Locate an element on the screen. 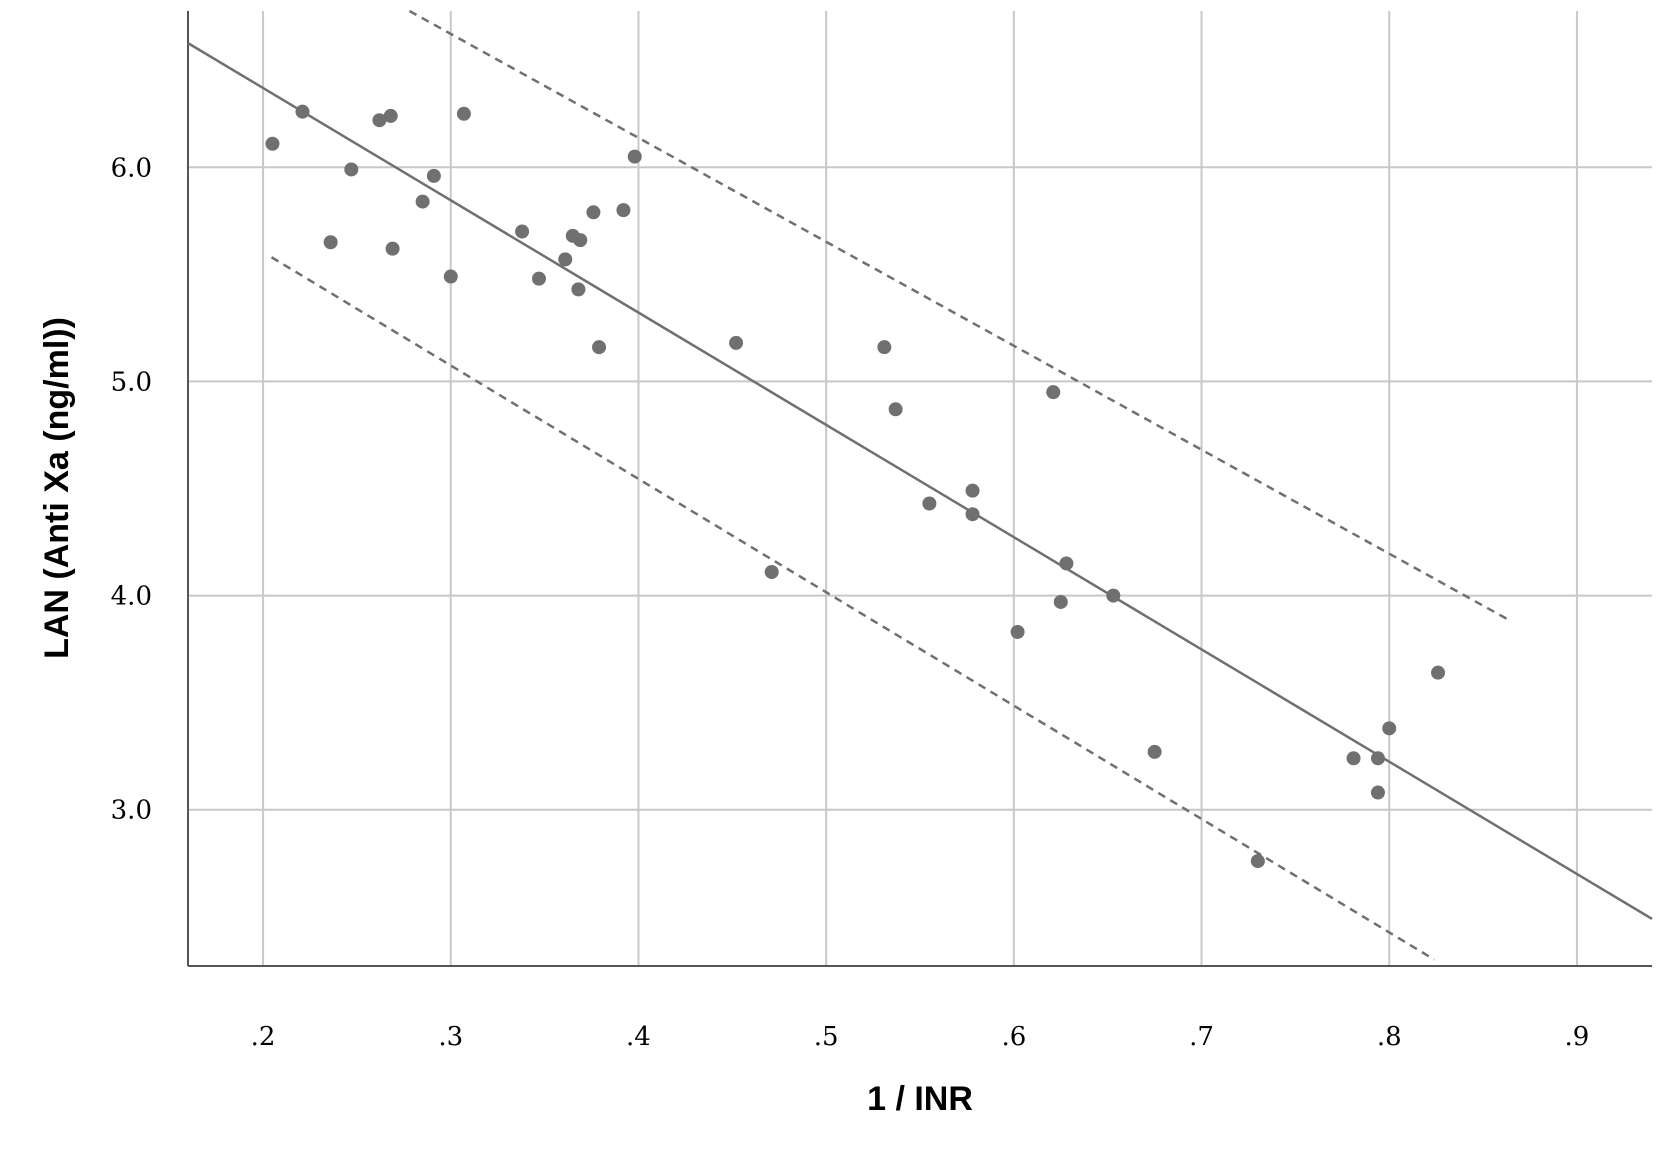 The width and height of the screenshot is (1658, 1149). x-tick-label: .6 is located at coordinates (1013, 1037).